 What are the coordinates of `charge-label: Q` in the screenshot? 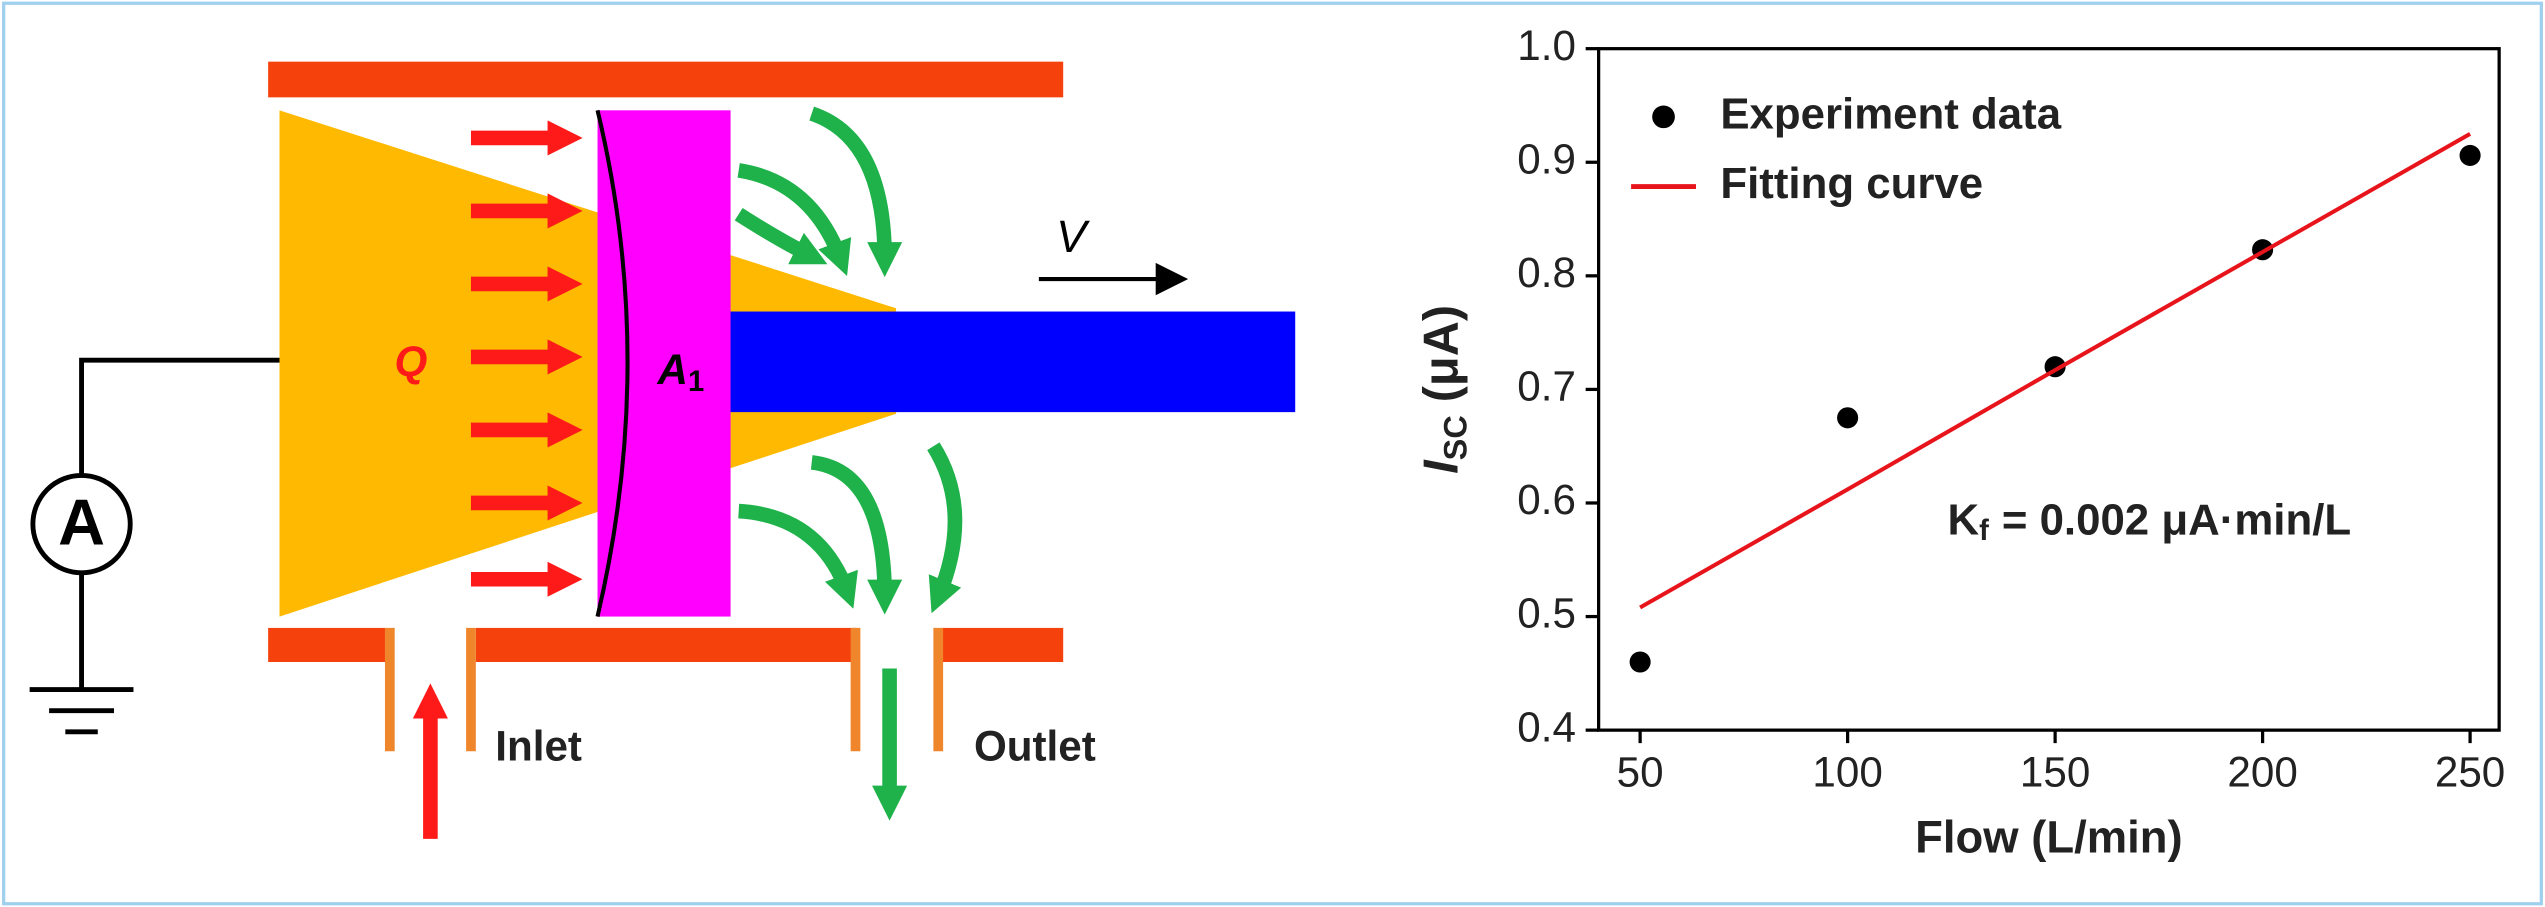 It's located at (411, 362).